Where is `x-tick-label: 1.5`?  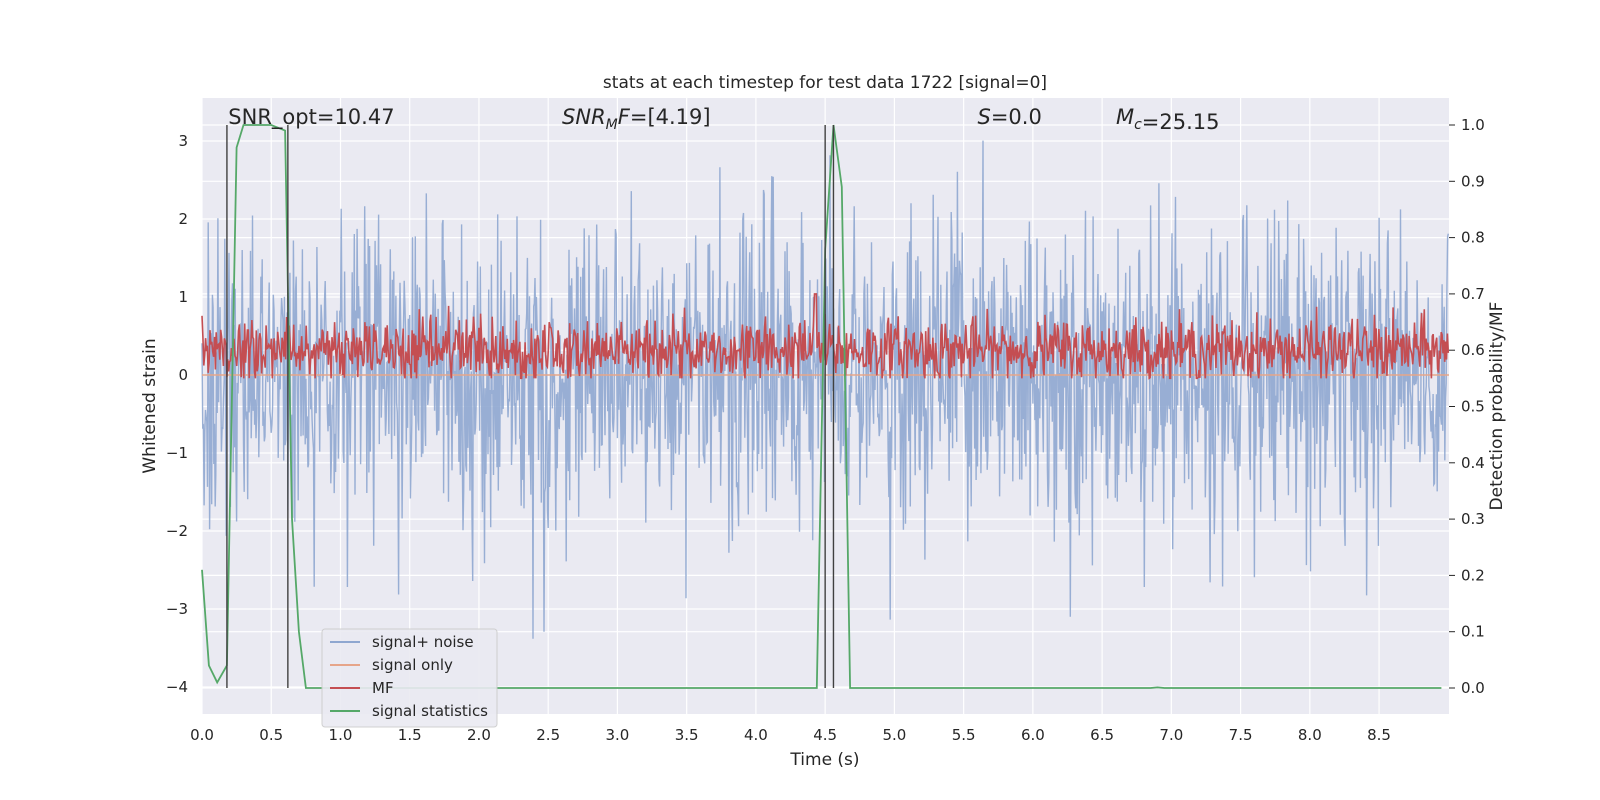
x-tick-label: 1.5 is located at coordinates (410, 735).